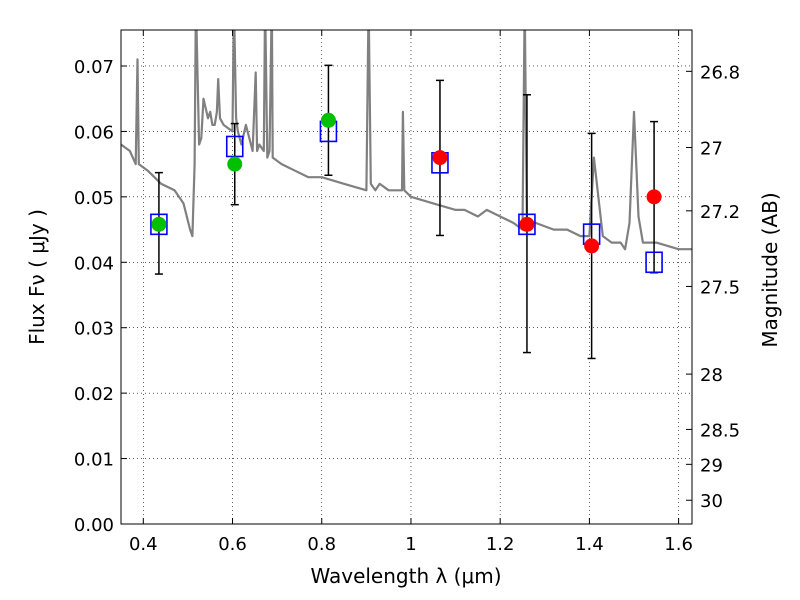 The image size is (800, 600). I want to click on magnitude-tick-label: 27.5, so click(720, 287).